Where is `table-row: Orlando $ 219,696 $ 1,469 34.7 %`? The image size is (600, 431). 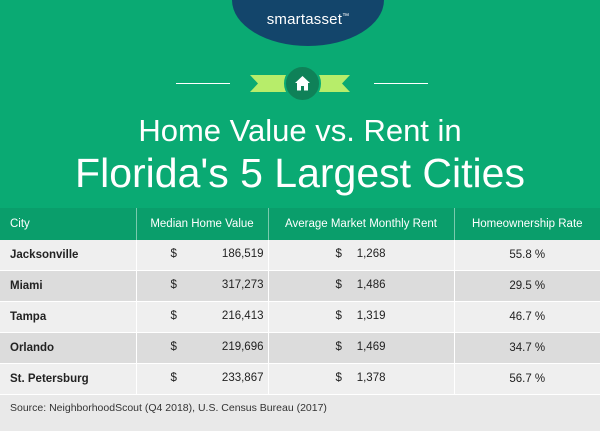
table-row: Orlando $ 219,696 $ 1,469 34.7 % is located at coordinates (300, 348).